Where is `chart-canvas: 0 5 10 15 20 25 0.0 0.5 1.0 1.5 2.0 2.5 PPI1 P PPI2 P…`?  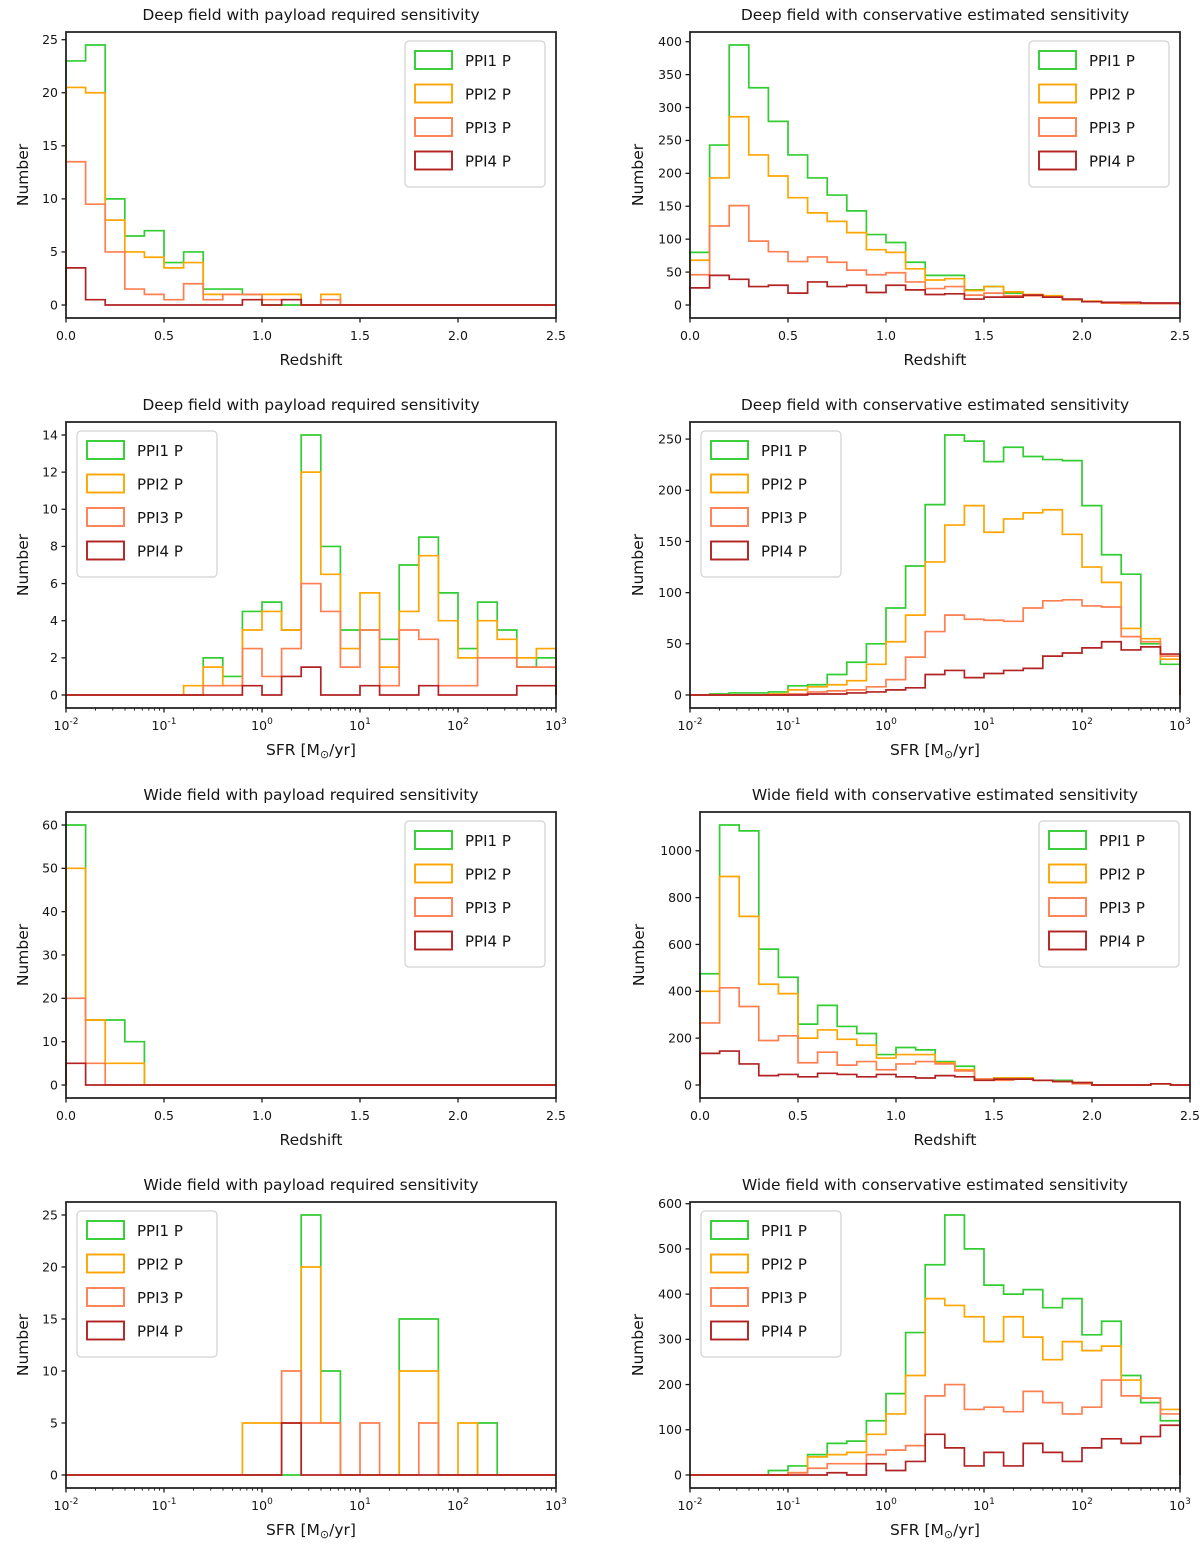 chart-canvas: 0 5 10 15 20 25 0.0 0.5 1.0 1.5 2.0 2.5 PPI1 P PPI2 P… is located at coordinates (300, 195).